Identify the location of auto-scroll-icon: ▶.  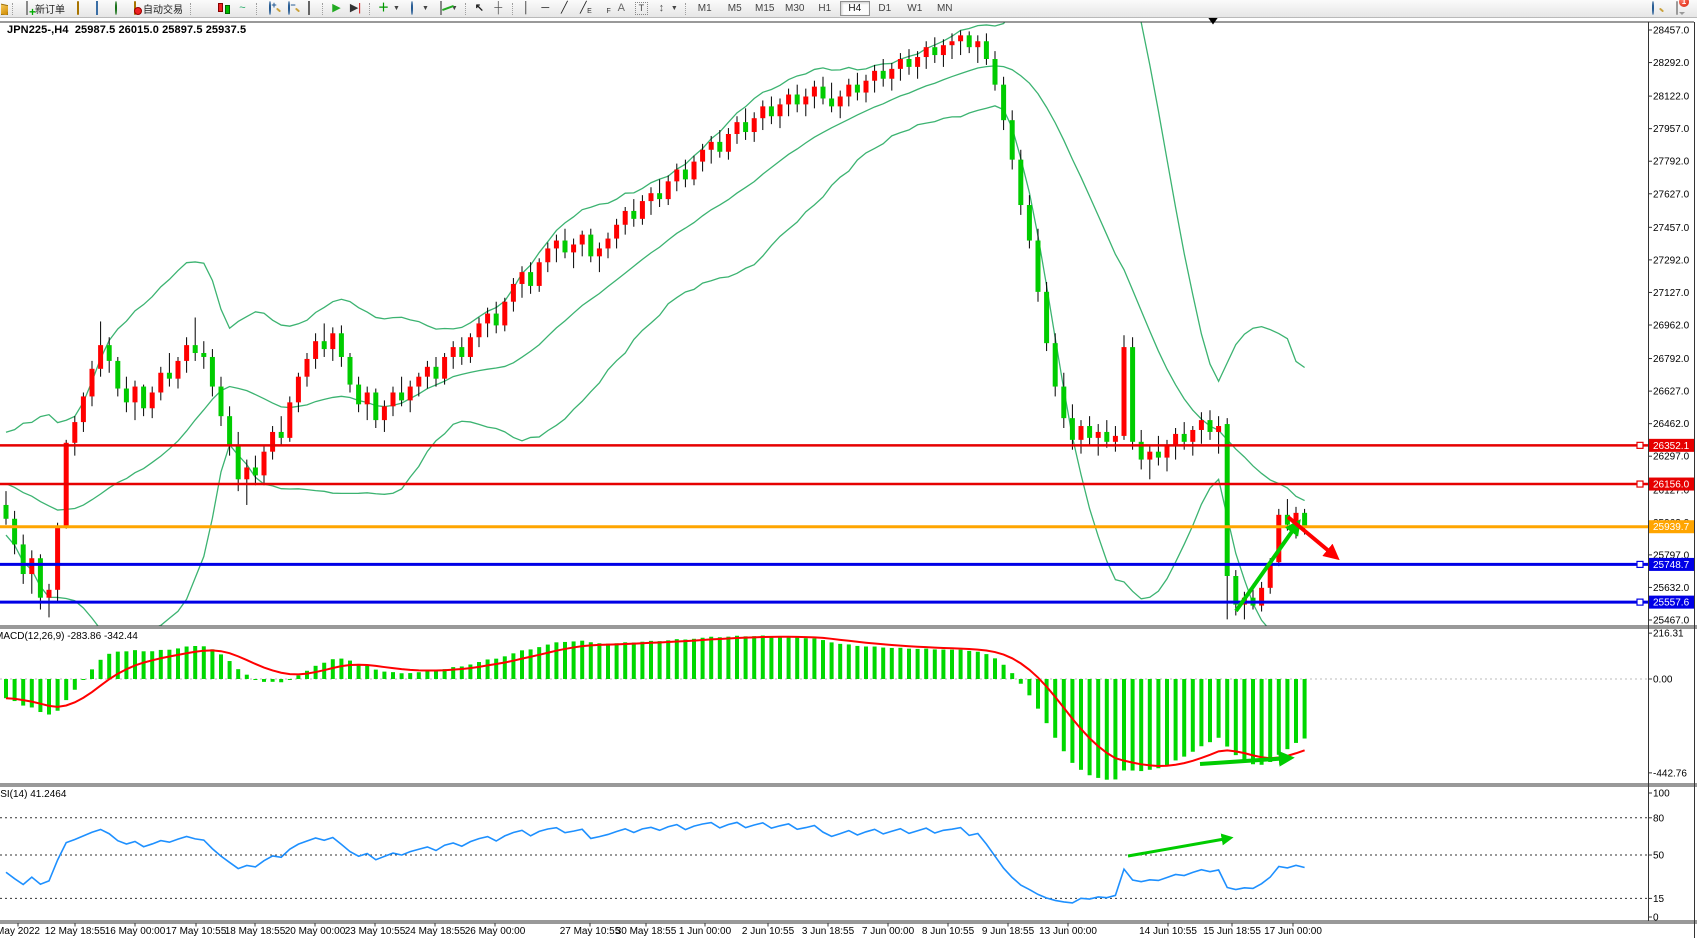
(336, 8).